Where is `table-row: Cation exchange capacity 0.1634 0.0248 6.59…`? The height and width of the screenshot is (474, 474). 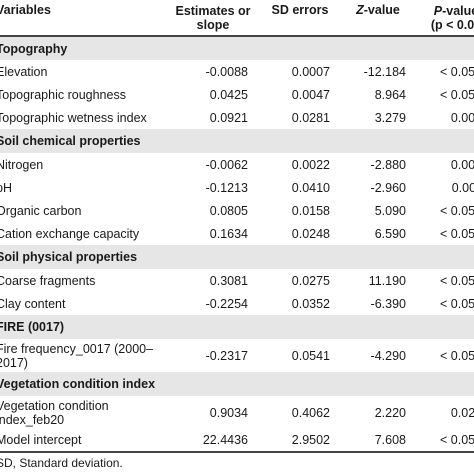 table-row: Cation exchange capacity 0.1634 0.0248 6.59… is located at coordinates (237, 233).